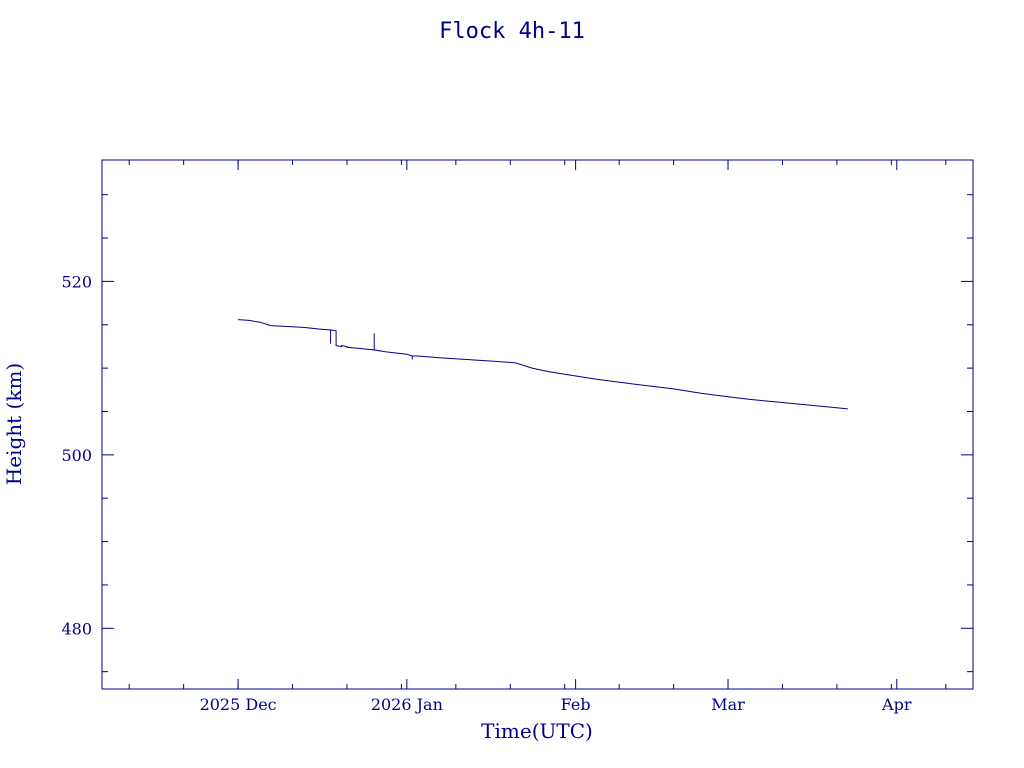  I want to click on chart-title: Flock 4h-11, so click(512, 31).